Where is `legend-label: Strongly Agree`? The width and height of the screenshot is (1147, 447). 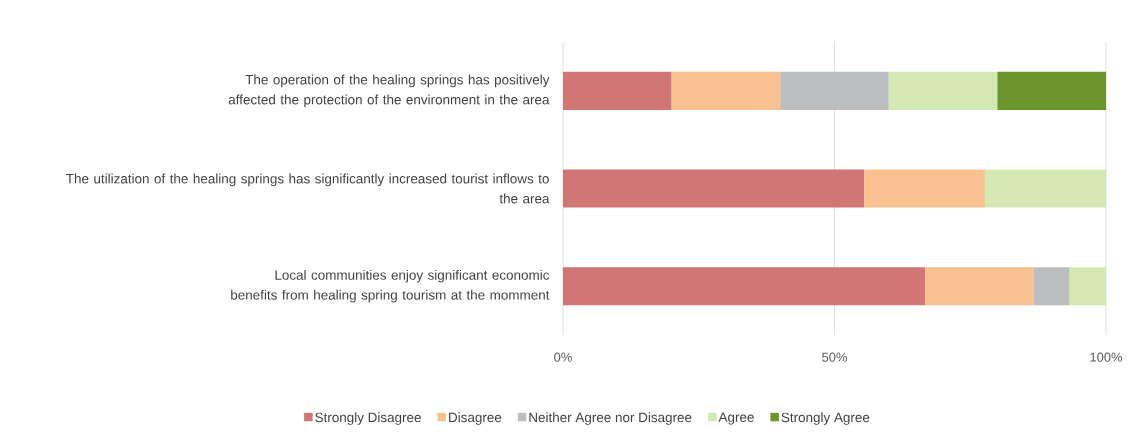 legend-label: Strongly Agree is located at coordinates (825, 418).